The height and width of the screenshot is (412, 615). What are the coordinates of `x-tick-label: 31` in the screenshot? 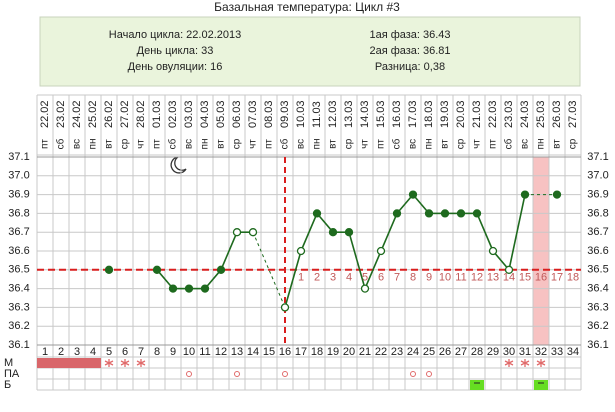 It's located at (525, 352).